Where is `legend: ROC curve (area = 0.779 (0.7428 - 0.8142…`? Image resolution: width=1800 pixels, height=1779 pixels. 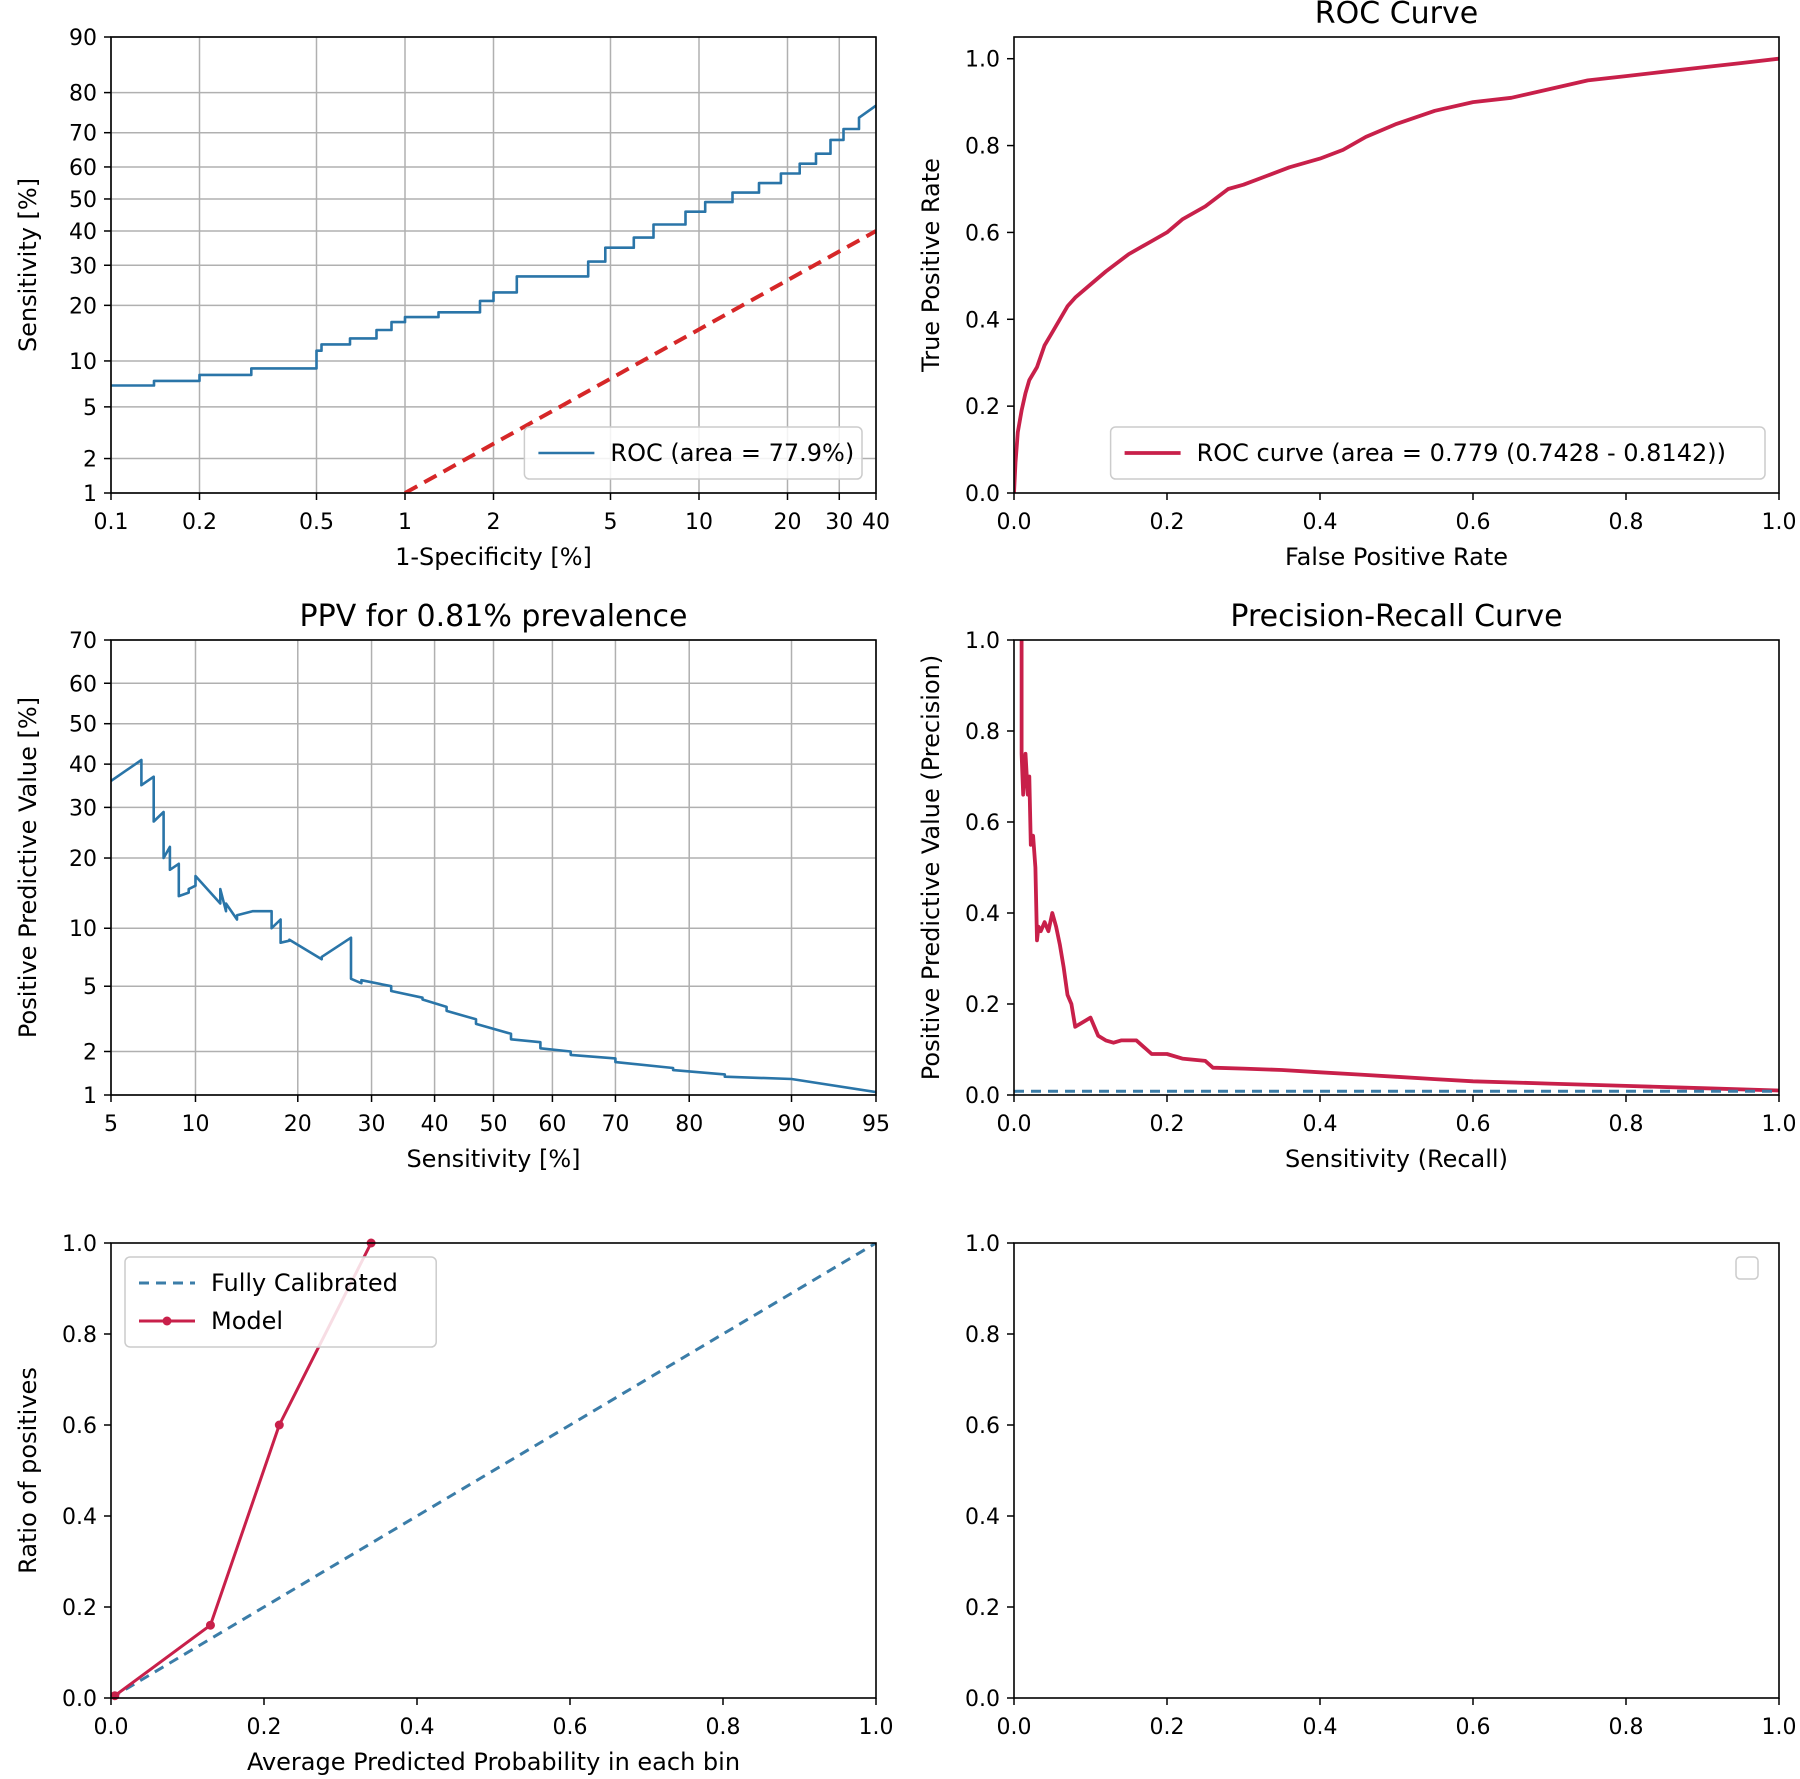
legend: ROC curve (area = 0.779 (0.7428 - 0.8142… is located at coordinates (1437, 453).